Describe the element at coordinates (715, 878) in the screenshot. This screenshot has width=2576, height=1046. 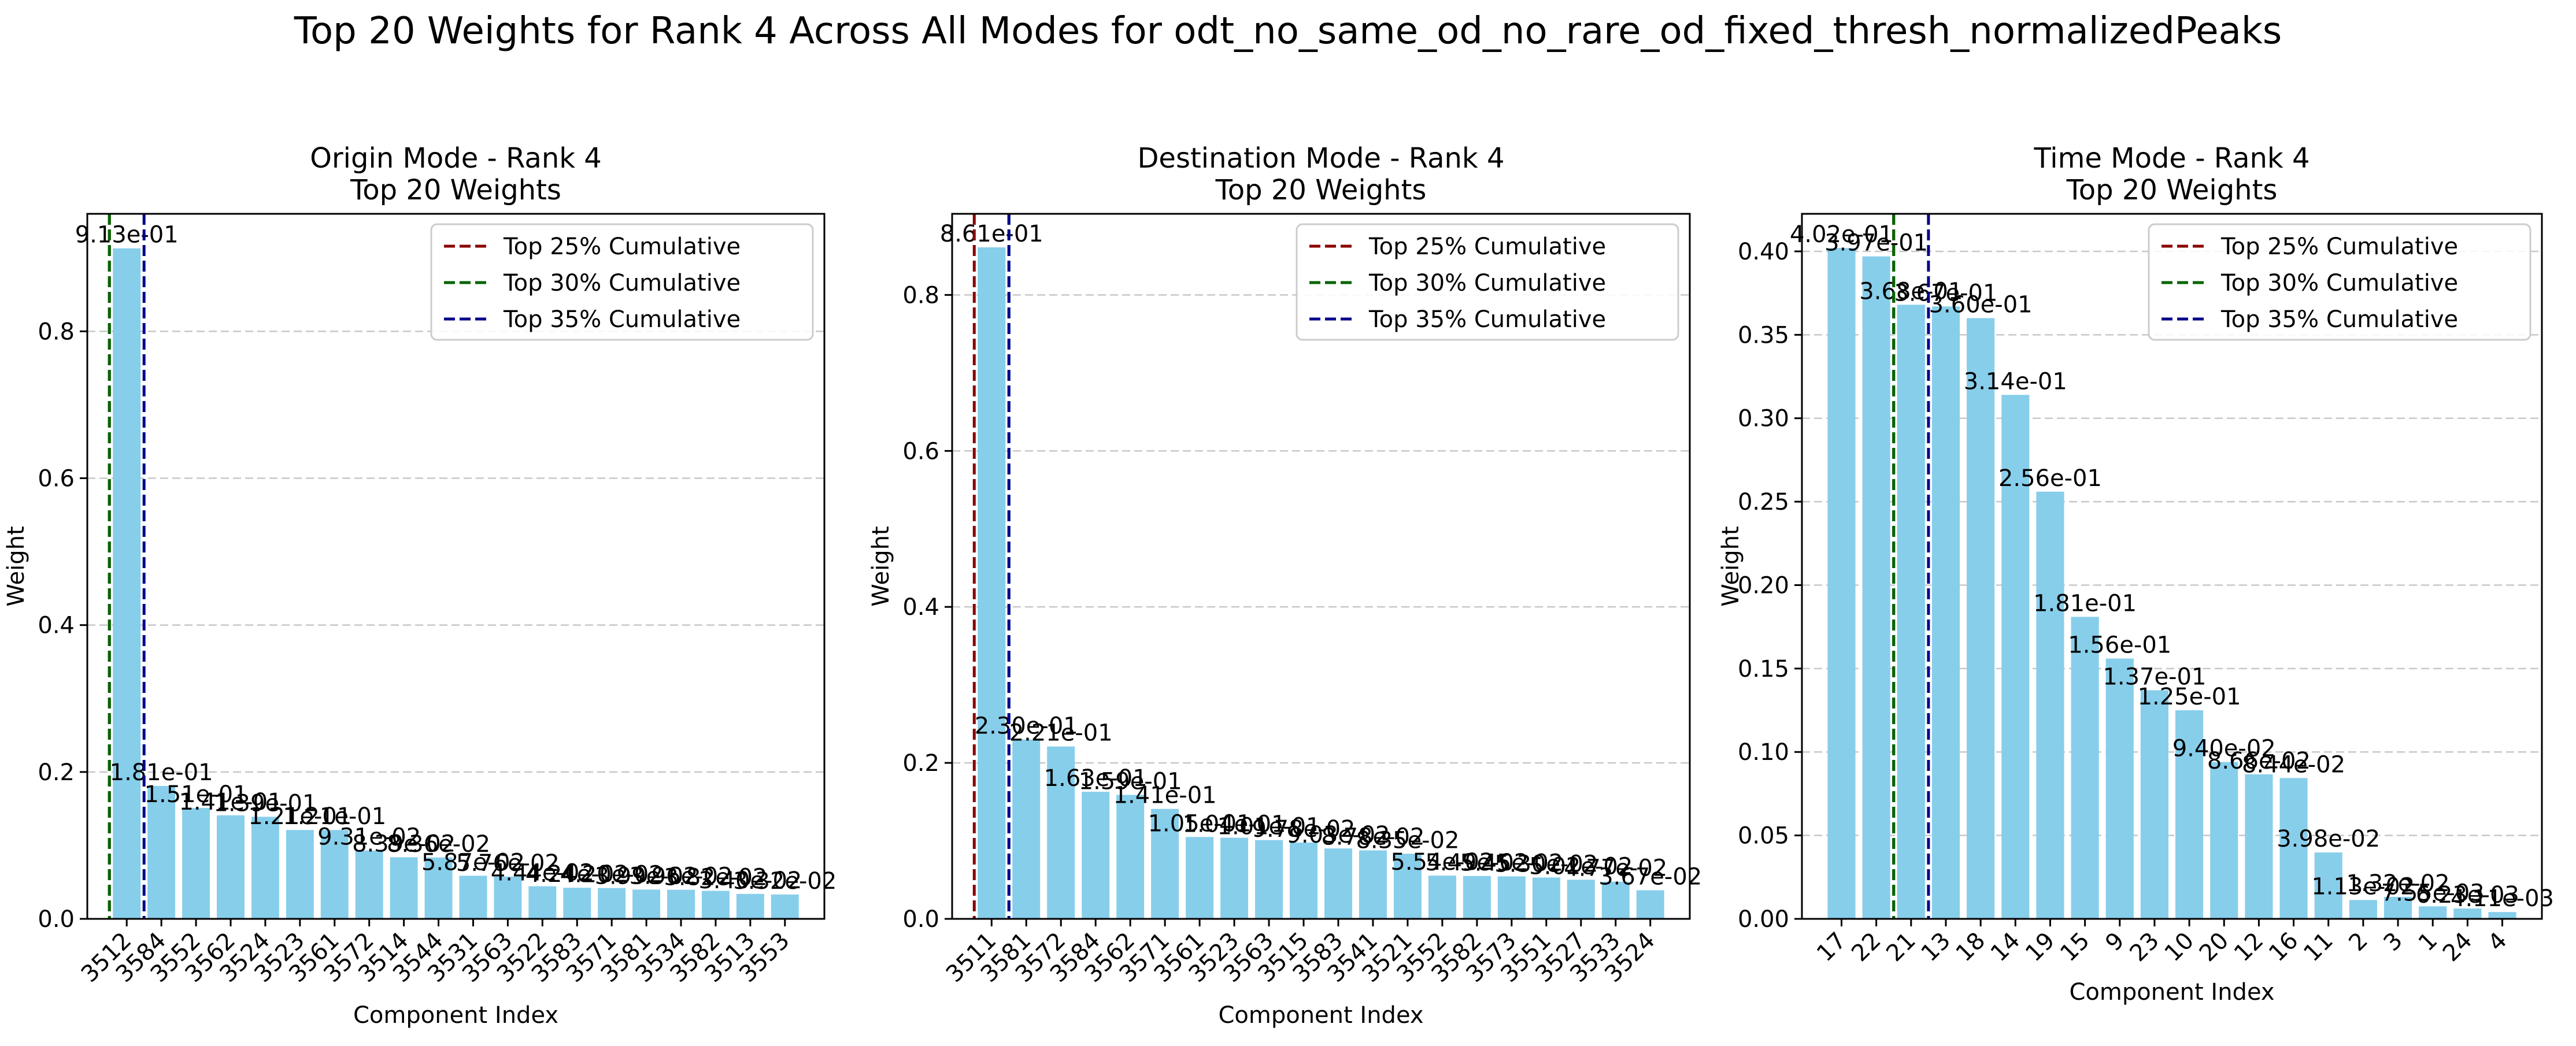
I see `data-label: 3.82e-02` at that location.